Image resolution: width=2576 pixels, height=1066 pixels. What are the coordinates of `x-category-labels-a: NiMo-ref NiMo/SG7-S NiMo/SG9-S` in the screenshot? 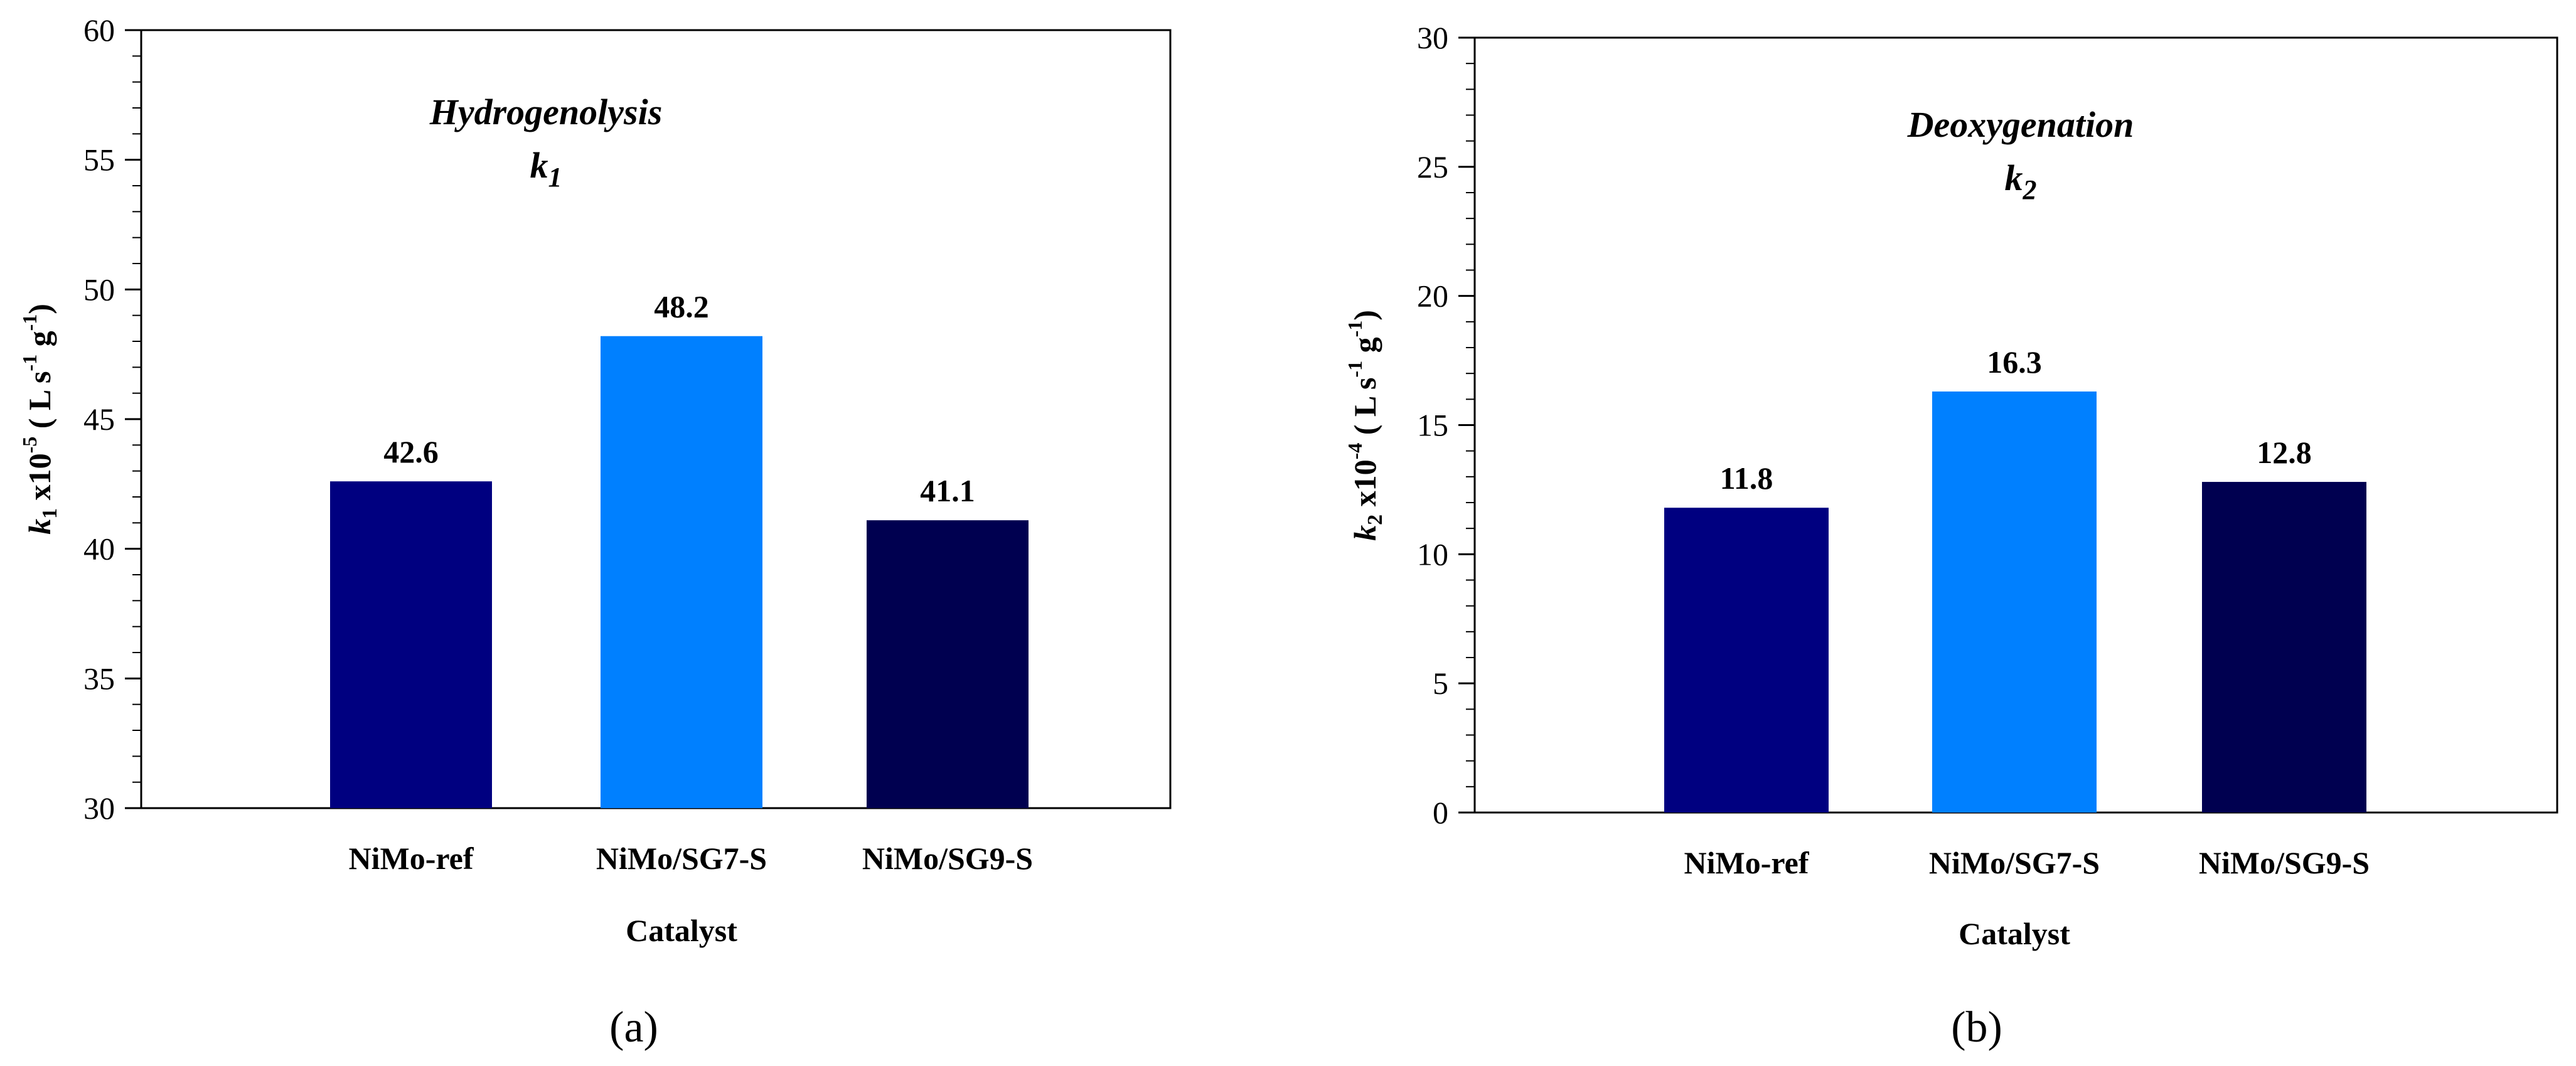 It's located at (691, 859).